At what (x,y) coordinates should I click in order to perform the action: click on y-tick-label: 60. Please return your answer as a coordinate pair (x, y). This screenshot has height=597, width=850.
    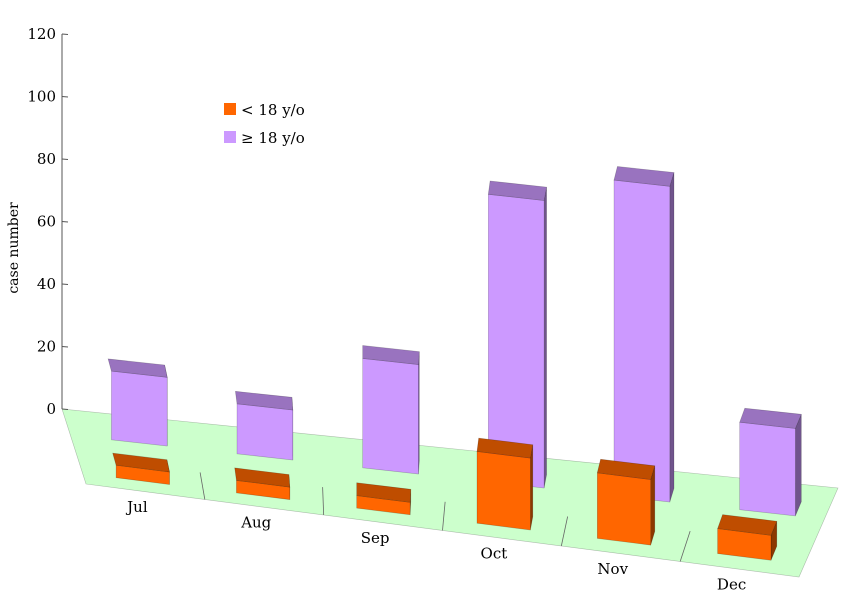
    Looking at the image, I should click on (46, 222).